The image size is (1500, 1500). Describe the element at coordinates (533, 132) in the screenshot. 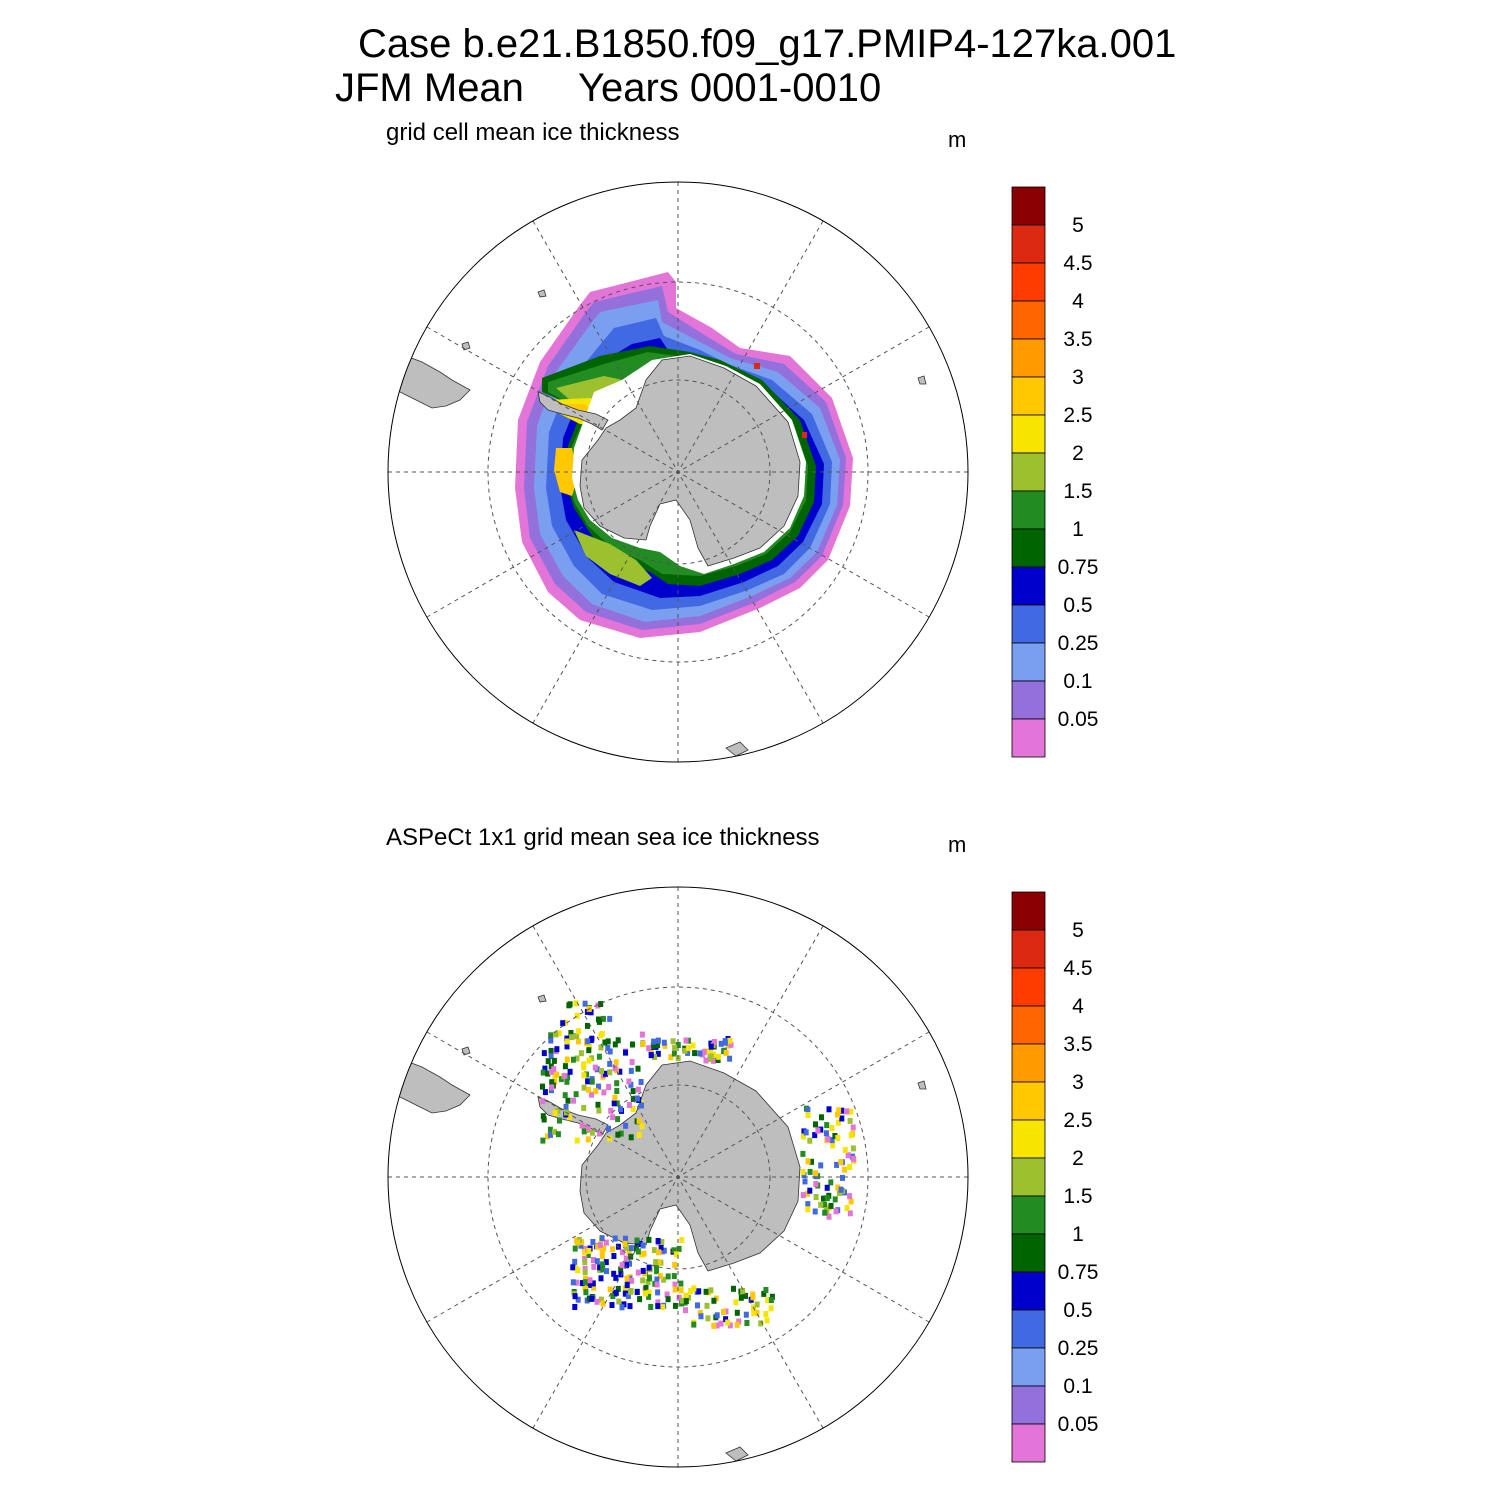

I see `panel-1-title: grid cell mean ice thickness` at that location.